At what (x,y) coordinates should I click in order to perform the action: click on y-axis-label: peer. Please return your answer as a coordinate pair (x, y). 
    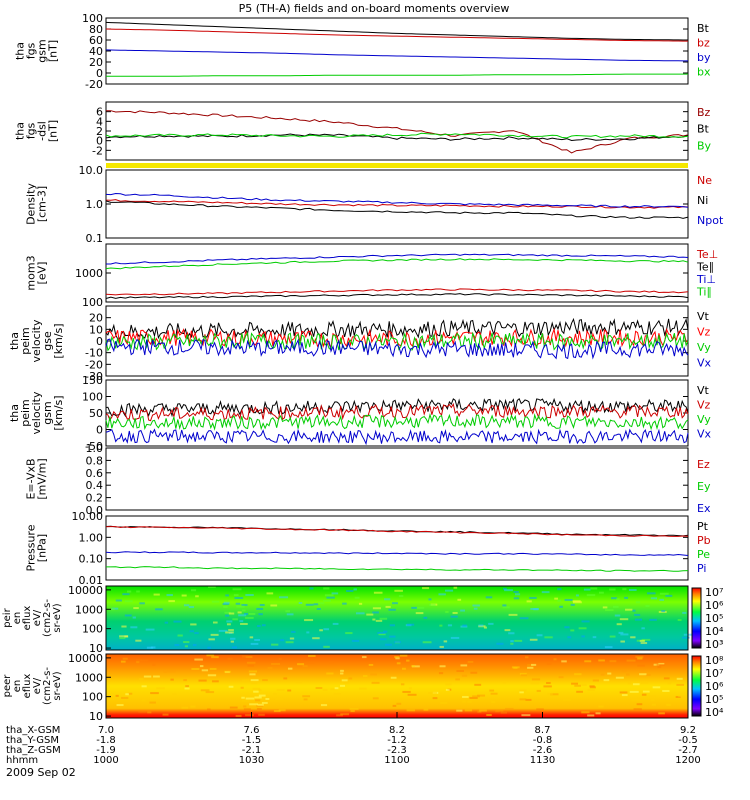
    Looking at the image, I should click on (7, 686).